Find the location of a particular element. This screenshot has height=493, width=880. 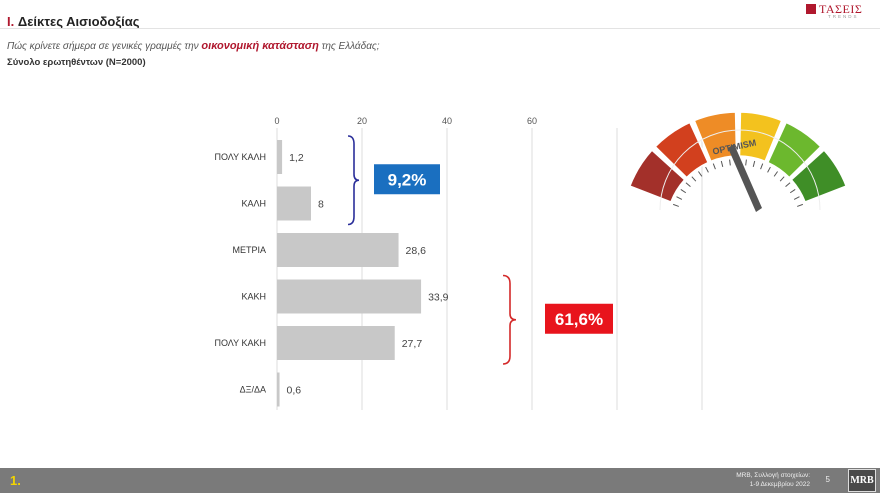

logo-subtext: TRENDS is located at coordinates (843, 16).